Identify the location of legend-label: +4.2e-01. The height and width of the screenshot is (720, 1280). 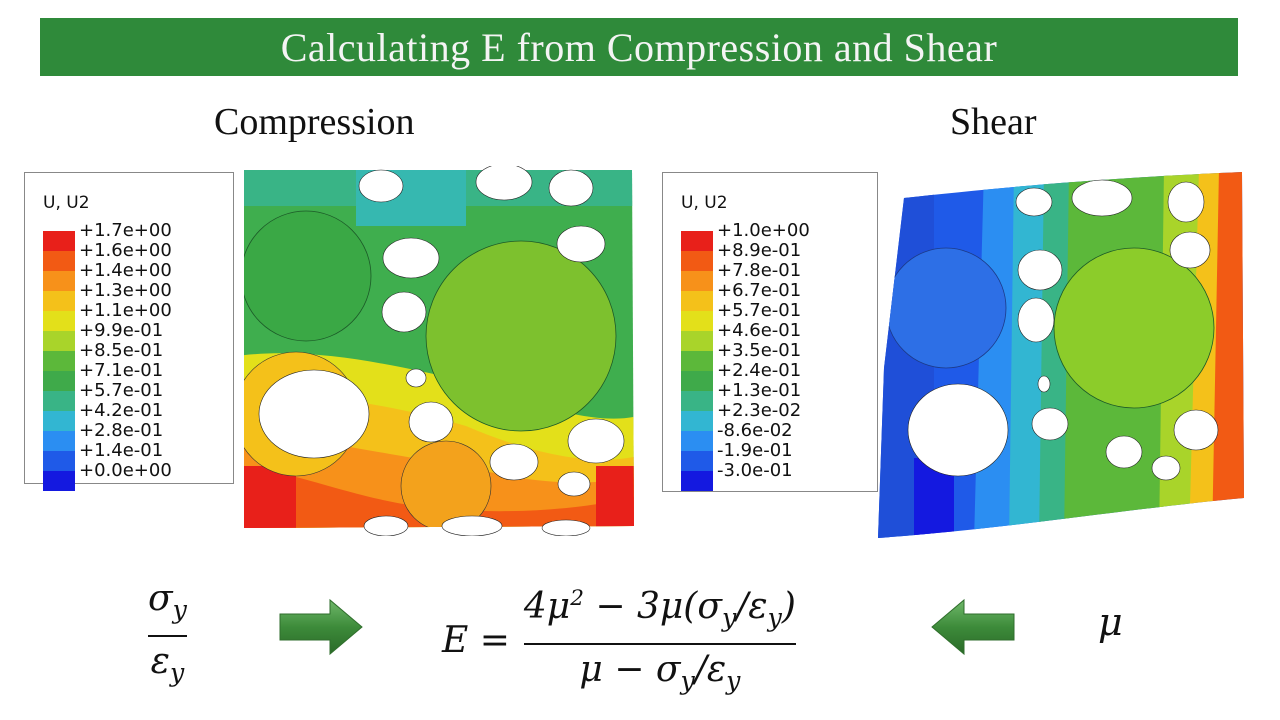
(121, 410).